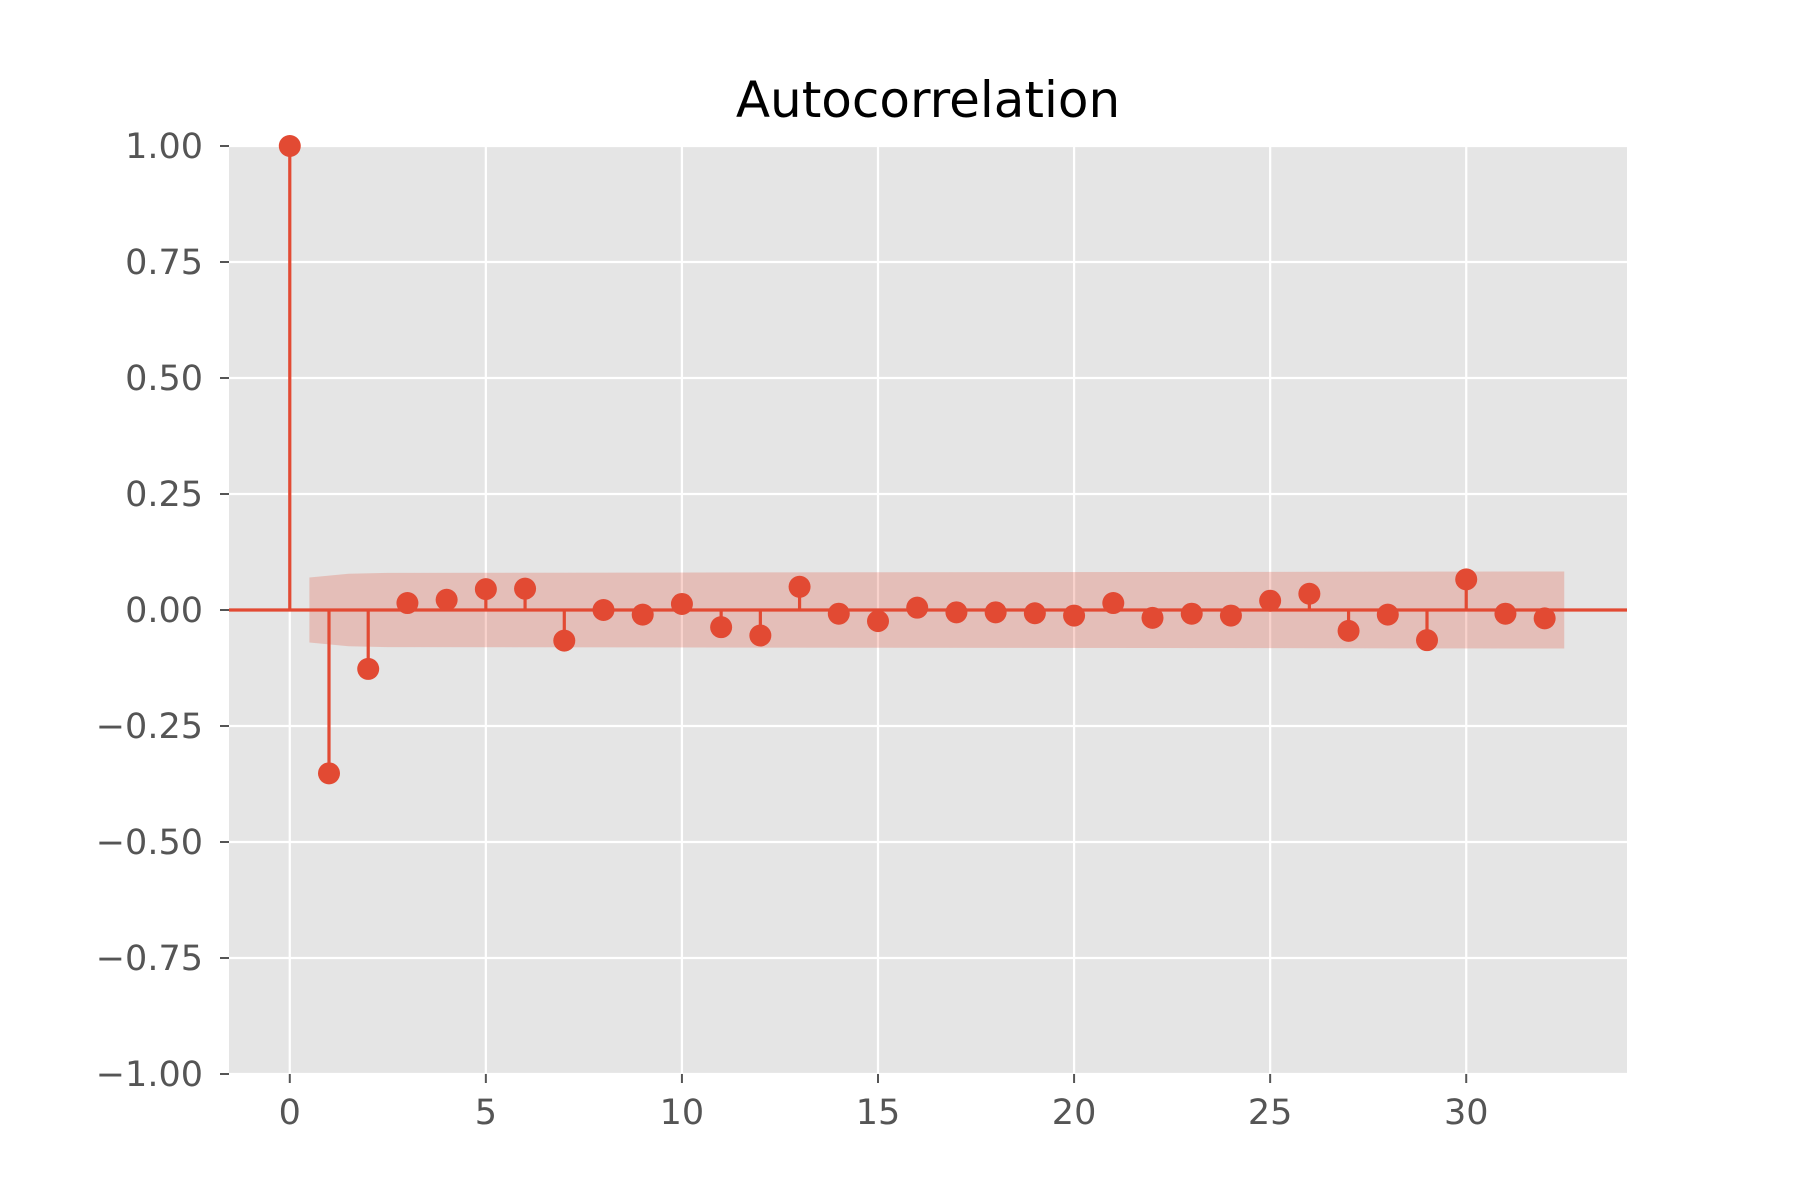 The height and width of the screenshot is (1200, 1800). What do you see at coordinates (1270, 1113) in the screenshot?
I see `x-tick-label: 25` at bounding box center [1270, 1113].